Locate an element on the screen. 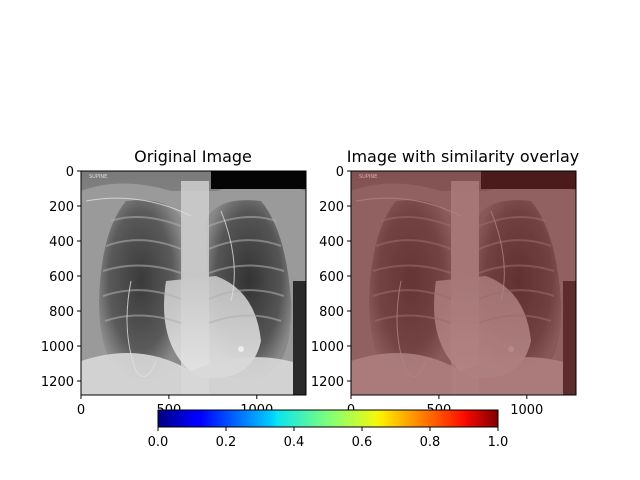 The width and height of the screenshot is (640, 480). colorbar: 0.0 0.2 0.4 0.6 0.8 1.0 is located at coordinates (328, 430).